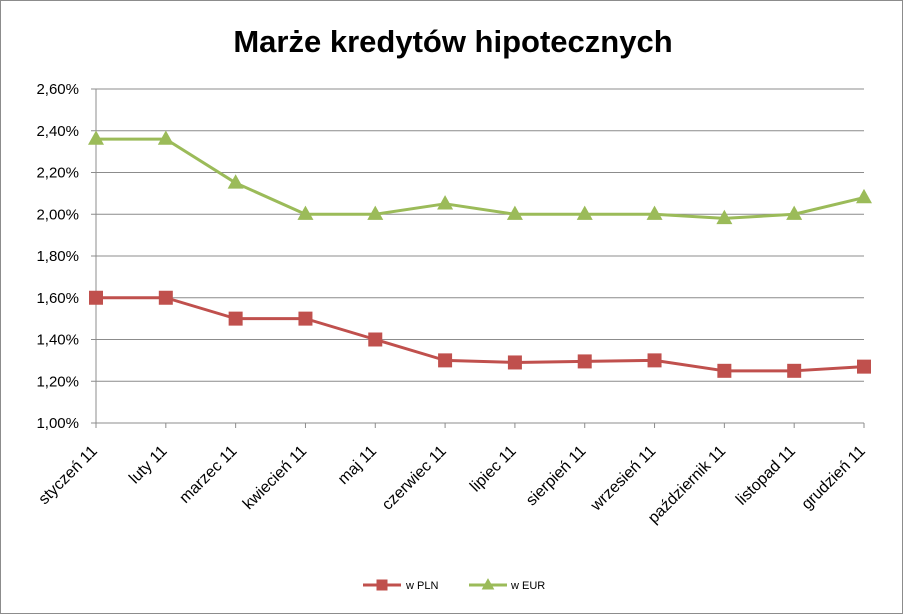  I want to click on x-tick-label: maj 11, so click(357, 465).